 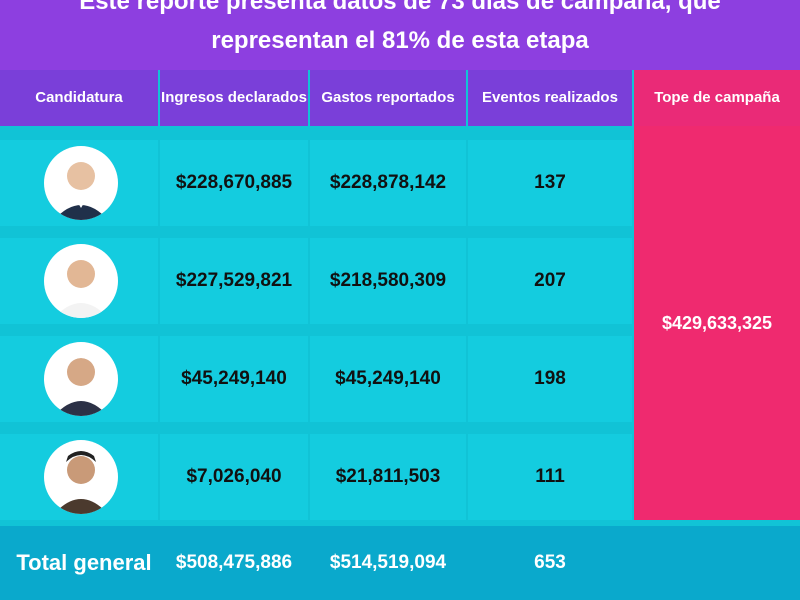 What do you see at coordinates (84, 562) in the screenshot?
I see `total-label: Total general` at bounding box center [84, 562].